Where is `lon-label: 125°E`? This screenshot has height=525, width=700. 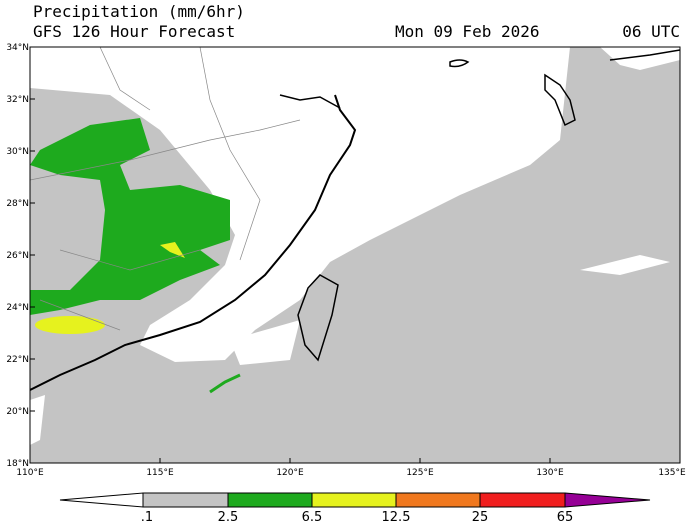
lon-label: 125°E is located at coordinates (420, 473).